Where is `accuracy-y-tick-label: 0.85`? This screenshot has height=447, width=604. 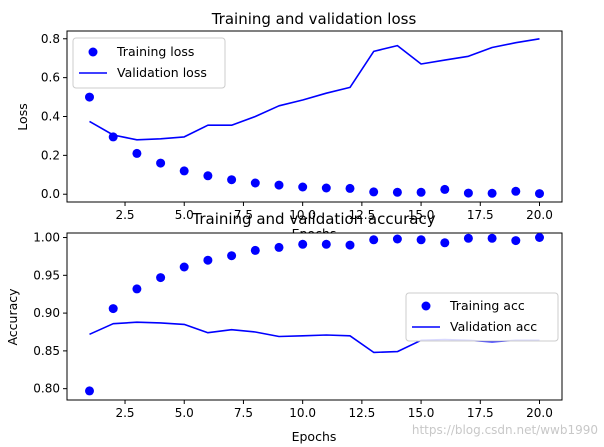 accuracy-y-tick-label: 0.85 is located at coordinates (46, 351).